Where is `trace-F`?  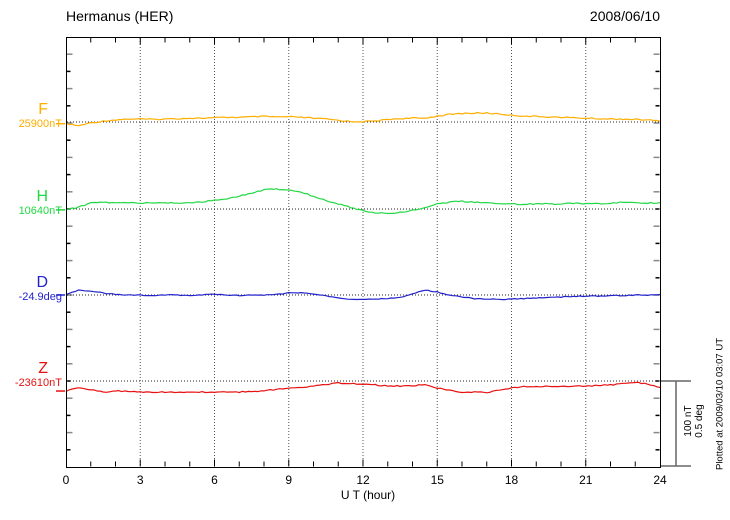
trace-F is located at coordinates (363, 119).